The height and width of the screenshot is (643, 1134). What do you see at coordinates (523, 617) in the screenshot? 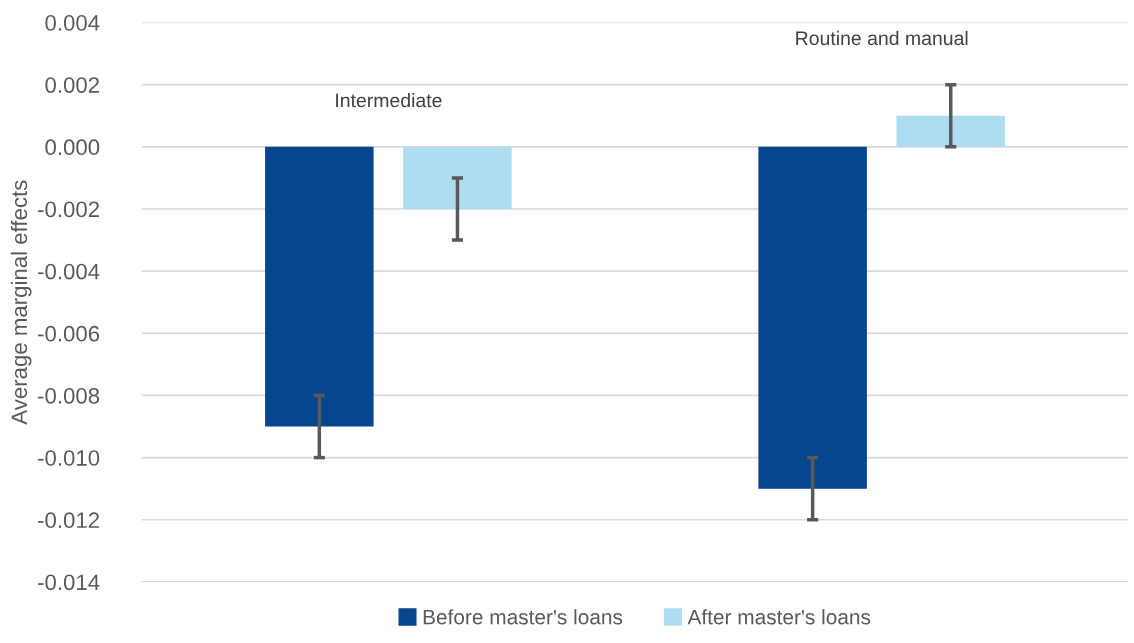
I see `legend-label: Before master's loans` at bounding box center [523, 617].